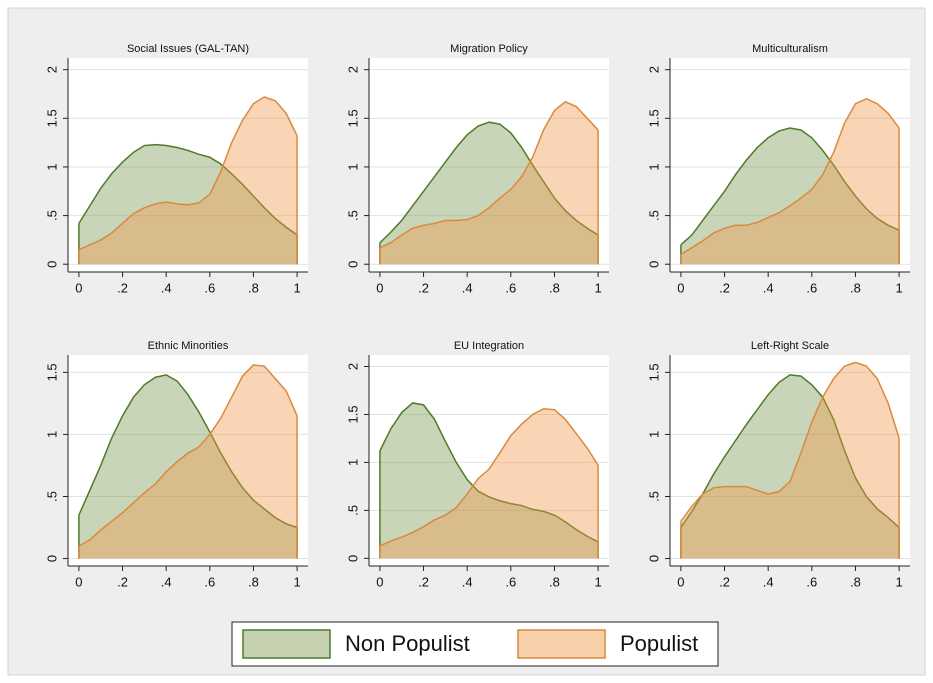 Image resolution: width=933 pixels, height=683 pixels. What do you see at coordinates (790, 346) in the screenshot?
I see `subplot-title: Left-Right Scale` at bounding box center [790, 346].